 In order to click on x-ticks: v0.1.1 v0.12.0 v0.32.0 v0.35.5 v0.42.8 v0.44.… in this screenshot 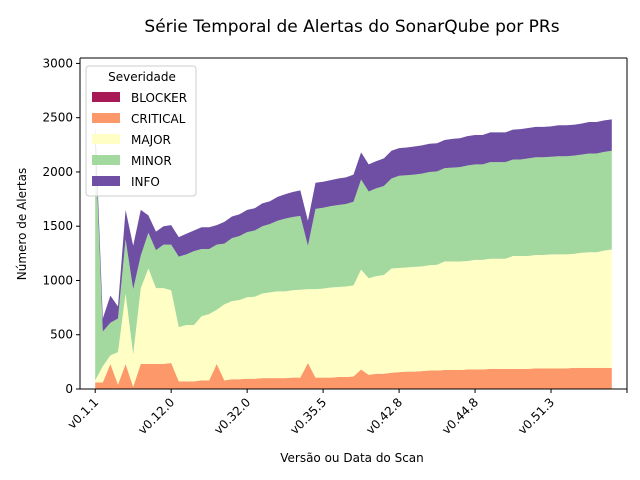, I will do `click(346, 413)`.